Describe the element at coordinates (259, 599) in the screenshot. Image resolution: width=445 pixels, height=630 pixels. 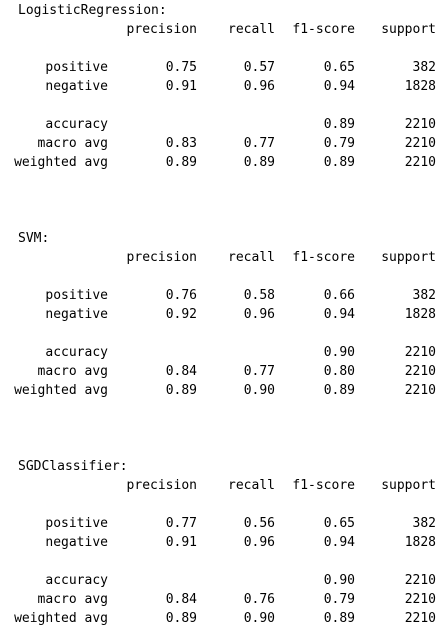
I see `recall-value: 0.76` at that location.